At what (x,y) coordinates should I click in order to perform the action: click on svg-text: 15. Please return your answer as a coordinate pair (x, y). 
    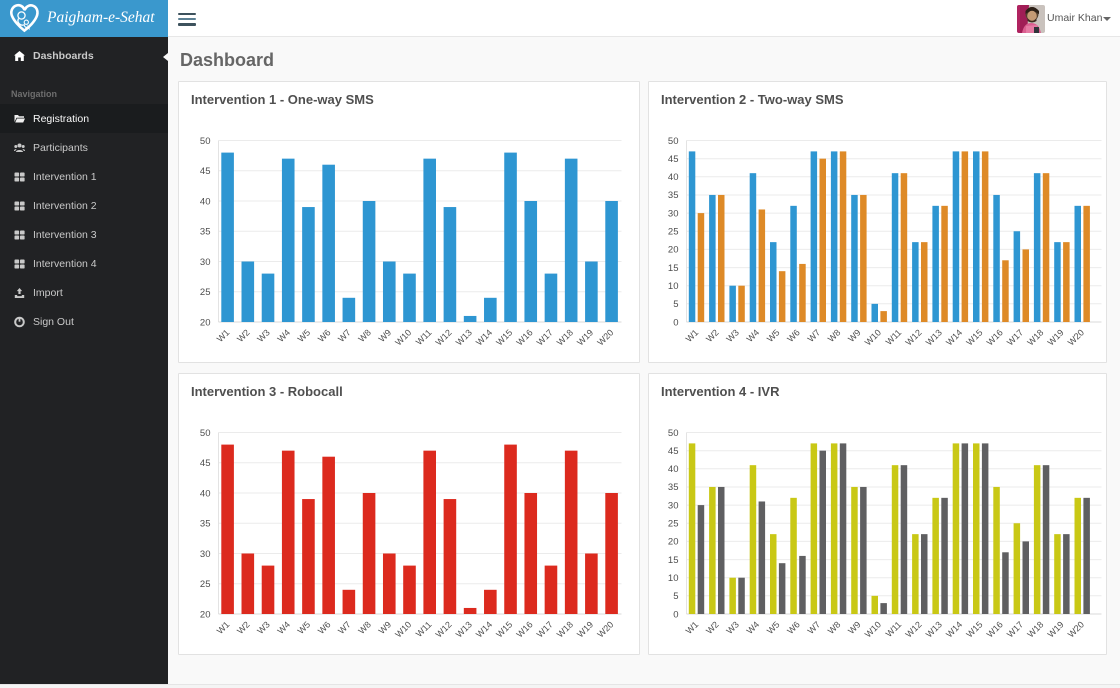
    Looking at the image, I should click on (673, 268).